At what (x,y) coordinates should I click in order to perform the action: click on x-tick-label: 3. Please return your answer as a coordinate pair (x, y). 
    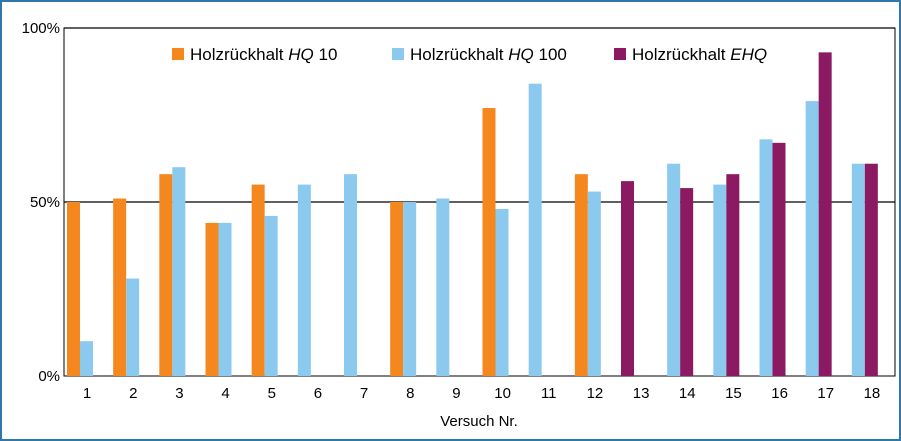
    Looking at the image, I should click on (179, 393).